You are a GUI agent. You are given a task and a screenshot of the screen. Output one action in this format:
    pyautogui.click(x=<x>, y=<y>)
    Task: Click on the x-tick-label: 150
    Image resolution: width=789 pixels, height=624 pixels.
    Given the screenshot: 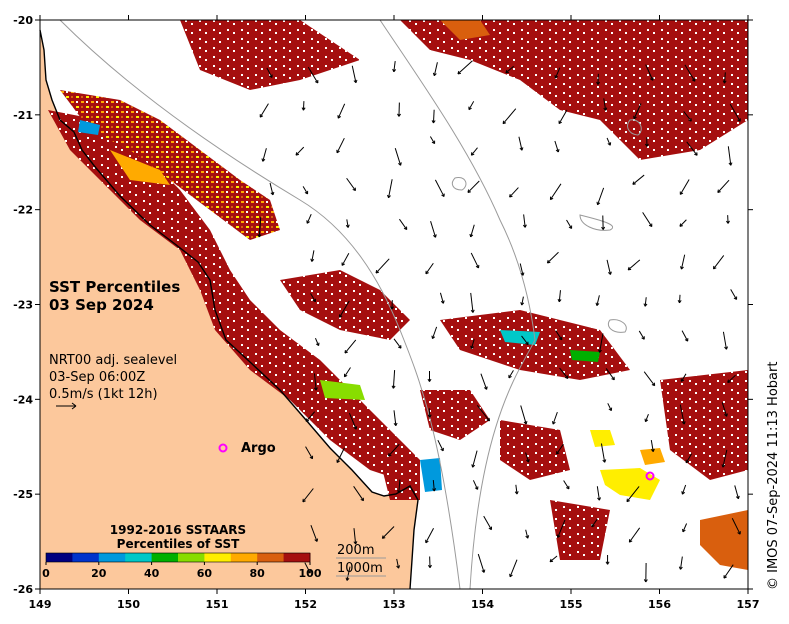 What is the action you would take?
    pyautogui.click(x=128, y=604)
    